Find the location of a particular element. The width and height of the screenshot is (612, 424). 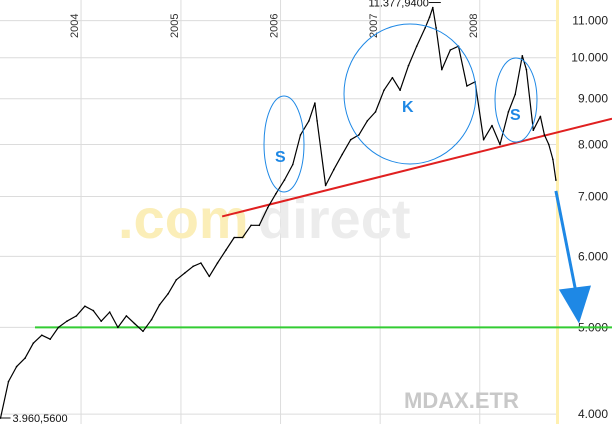

right-shoulder-circle is located at coordinates (516, 100).